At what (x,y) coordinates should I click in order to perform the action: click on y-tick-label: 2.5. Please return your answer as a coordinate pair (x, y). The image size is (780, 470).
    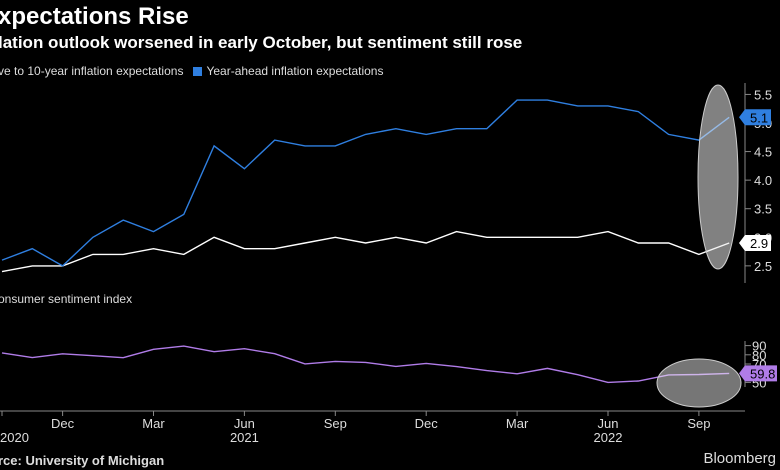
    Looking at the image, I should click on (763, 266).